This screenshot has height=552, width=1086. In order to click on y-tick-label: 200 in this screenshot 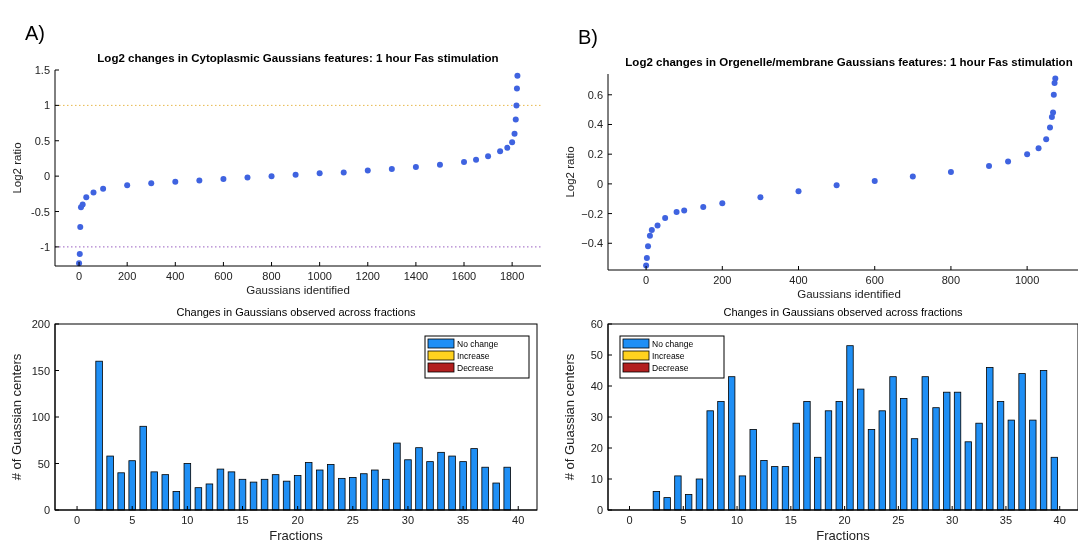, I will do `click(40, 324)`.